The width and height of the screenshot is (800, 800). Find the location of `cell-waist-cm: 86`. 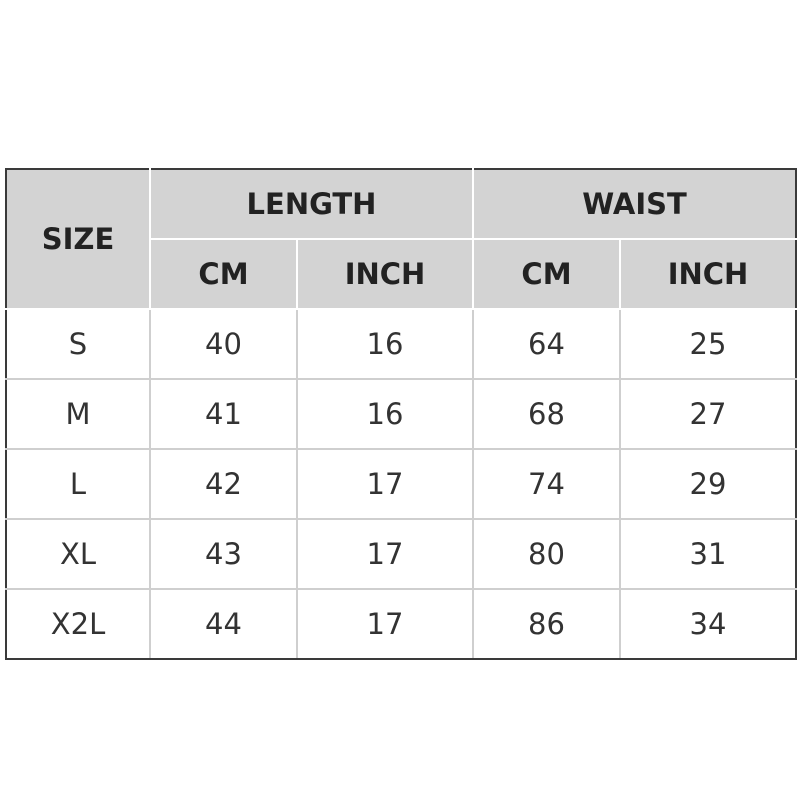

cell-waist-cm: 86 is located at coordinates (546, 624).